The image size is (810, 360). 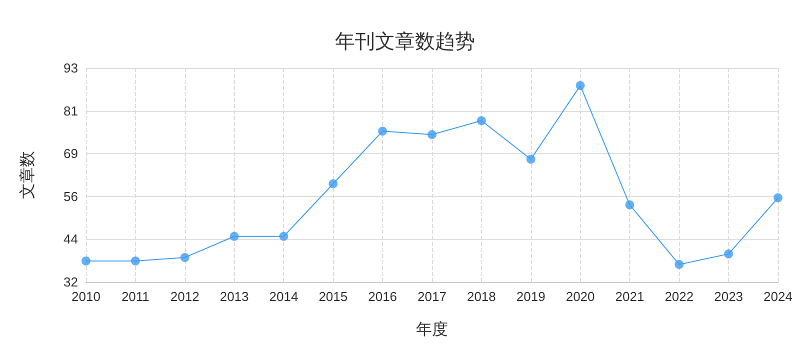 What do you see at coordinates (71, 196) in the screenshot?
I see `y-tick-label: 56` at bounding box center [71, 196].